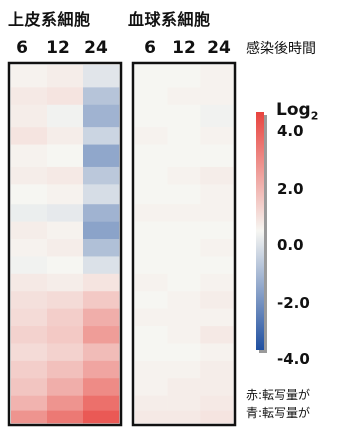 Image resolution: width=344 pixels, height=432 pixels. Describe the element at coordinates (293, 303) in the screenshot. I see `colorbar-tick-label: -2.0` at that location.